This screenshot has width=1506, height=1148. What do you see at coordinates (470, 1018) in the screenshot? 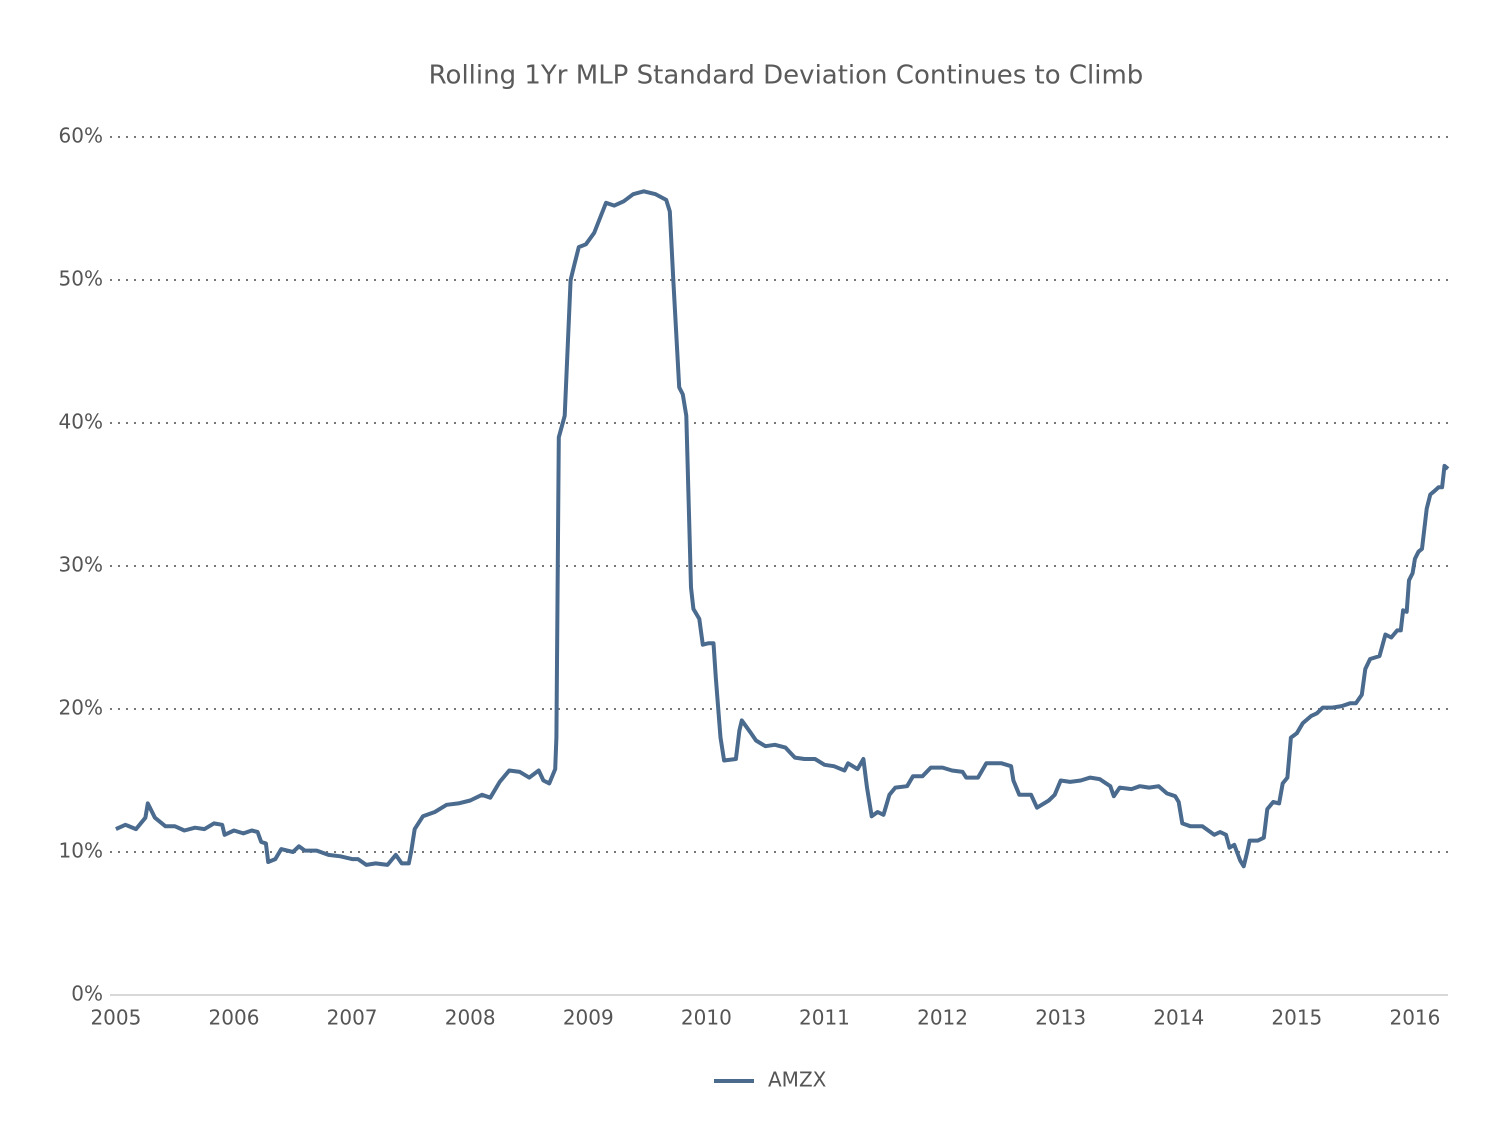
I see `x-tick-label: 2008` at bounding box center [470, 1018].